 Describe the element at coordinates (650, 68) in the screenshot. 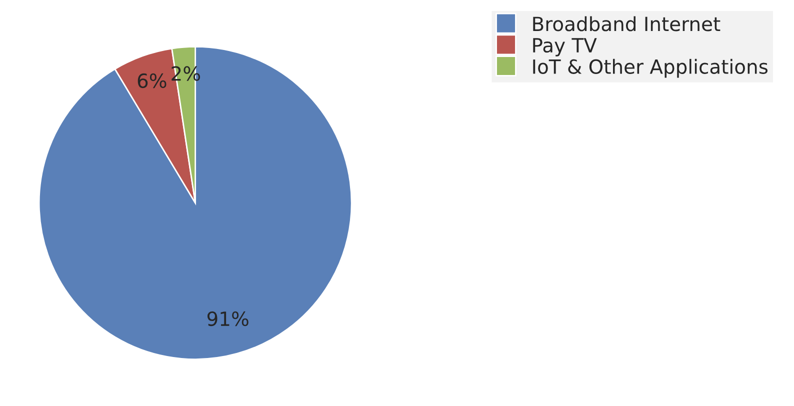

I see `legend-label: IoT & Other Applications` at that location.